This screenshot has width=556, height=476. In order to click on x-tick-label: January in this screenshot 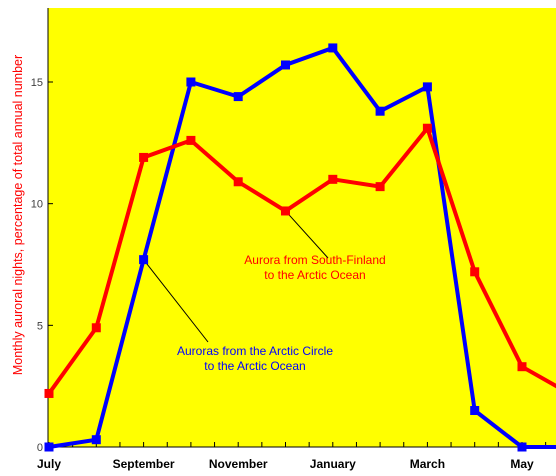, I will do `click(333, 464)`.